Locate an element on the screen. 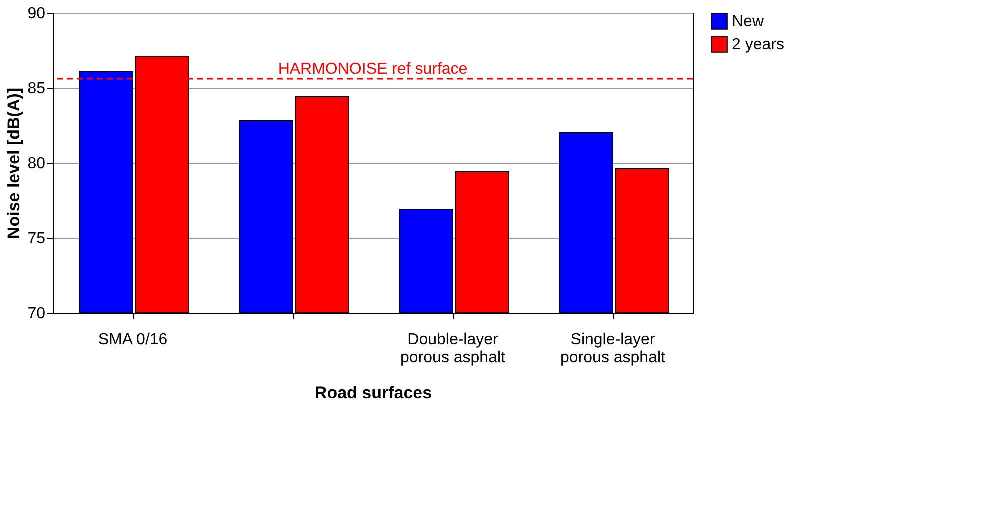 Image resolution: width=993 pixels, height=516 pixels. x-tick-label: Double-layer porous asphalt is located at coordinates (453, 349).